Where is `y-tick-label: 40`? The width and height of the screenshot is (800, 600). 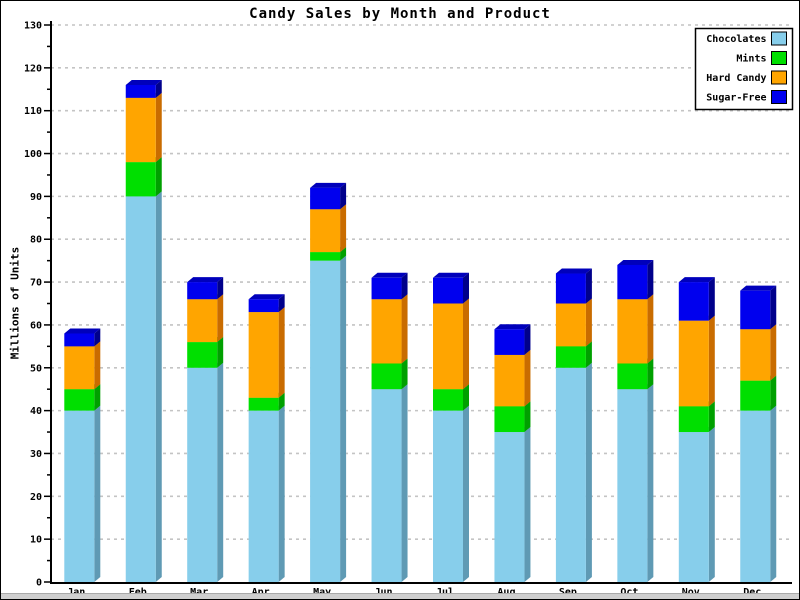 y-tick-label: 40 is located at coordinates (36, 411).